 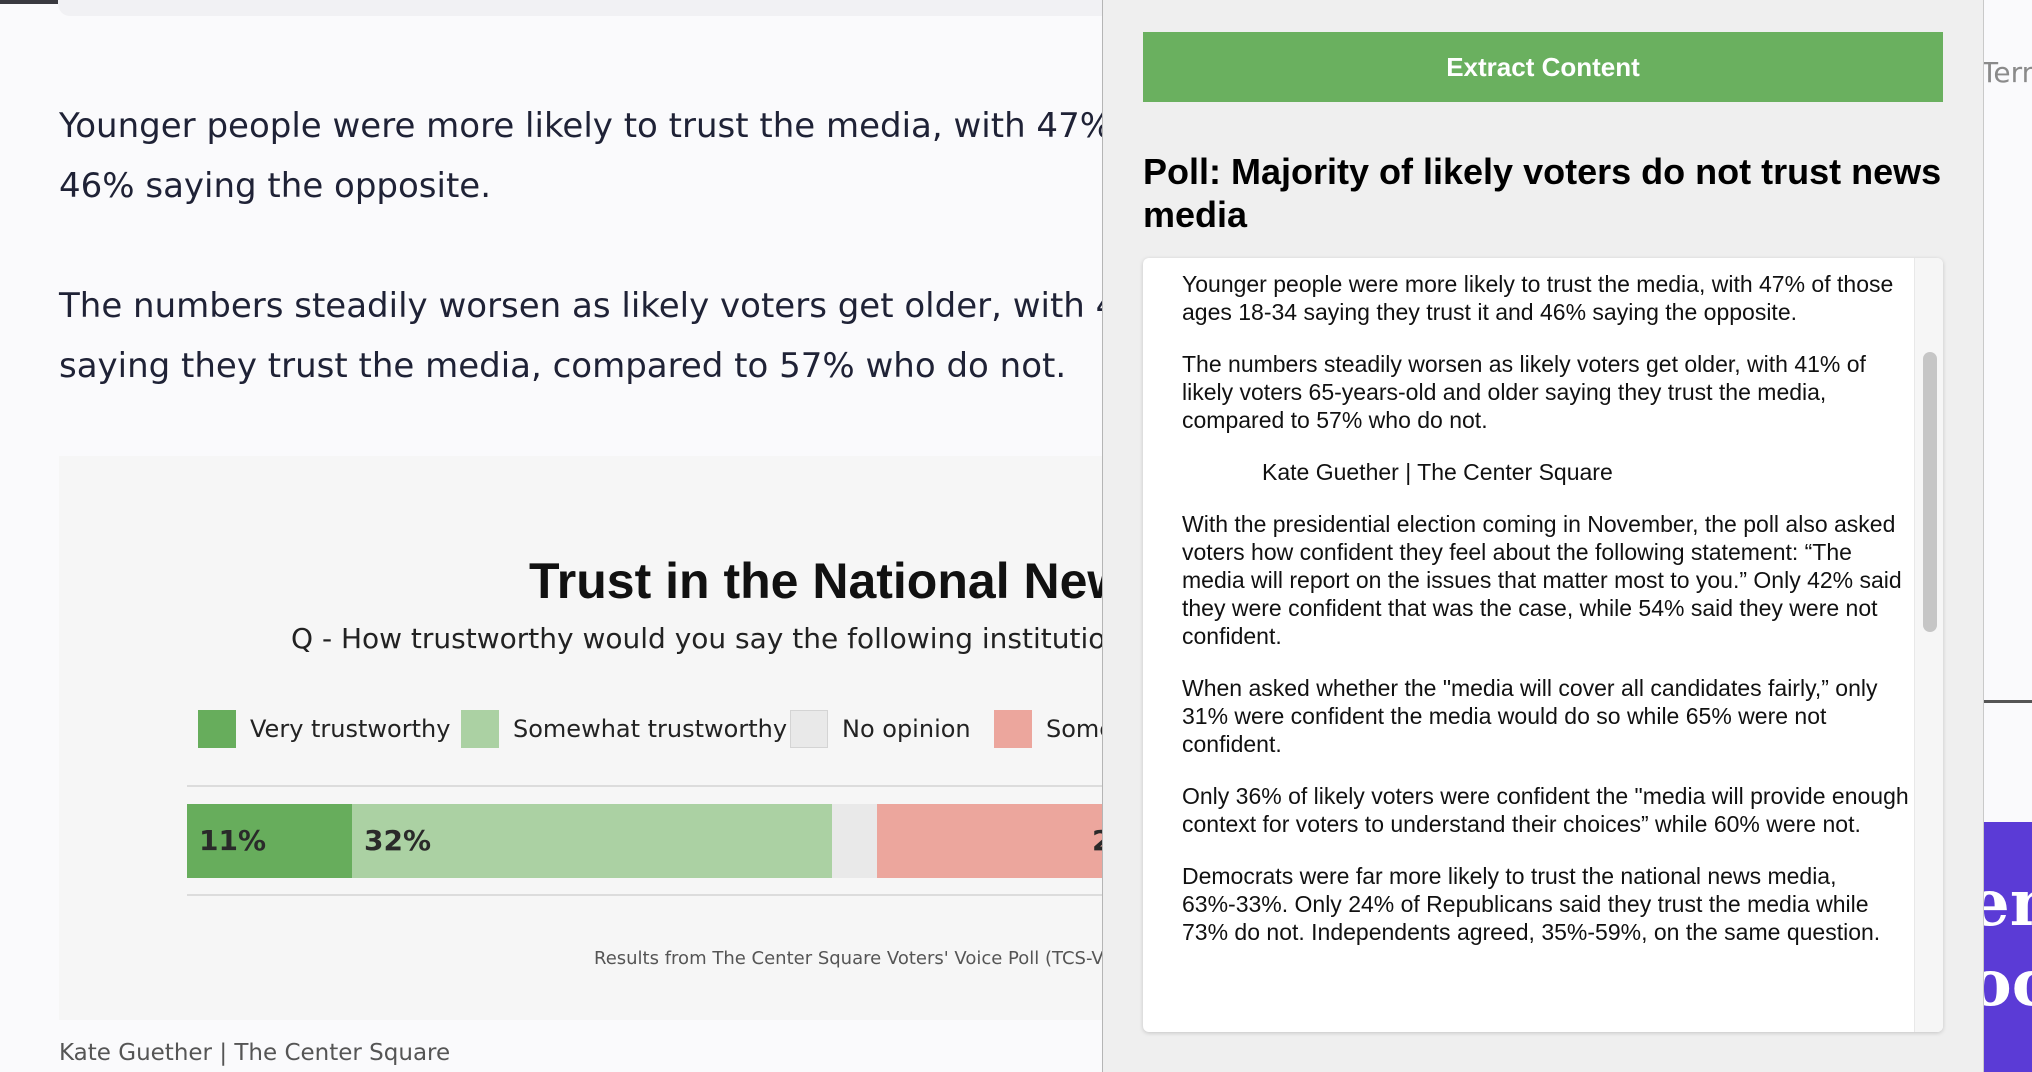 I want to click on bar-segment, so click(x=854, y=841).